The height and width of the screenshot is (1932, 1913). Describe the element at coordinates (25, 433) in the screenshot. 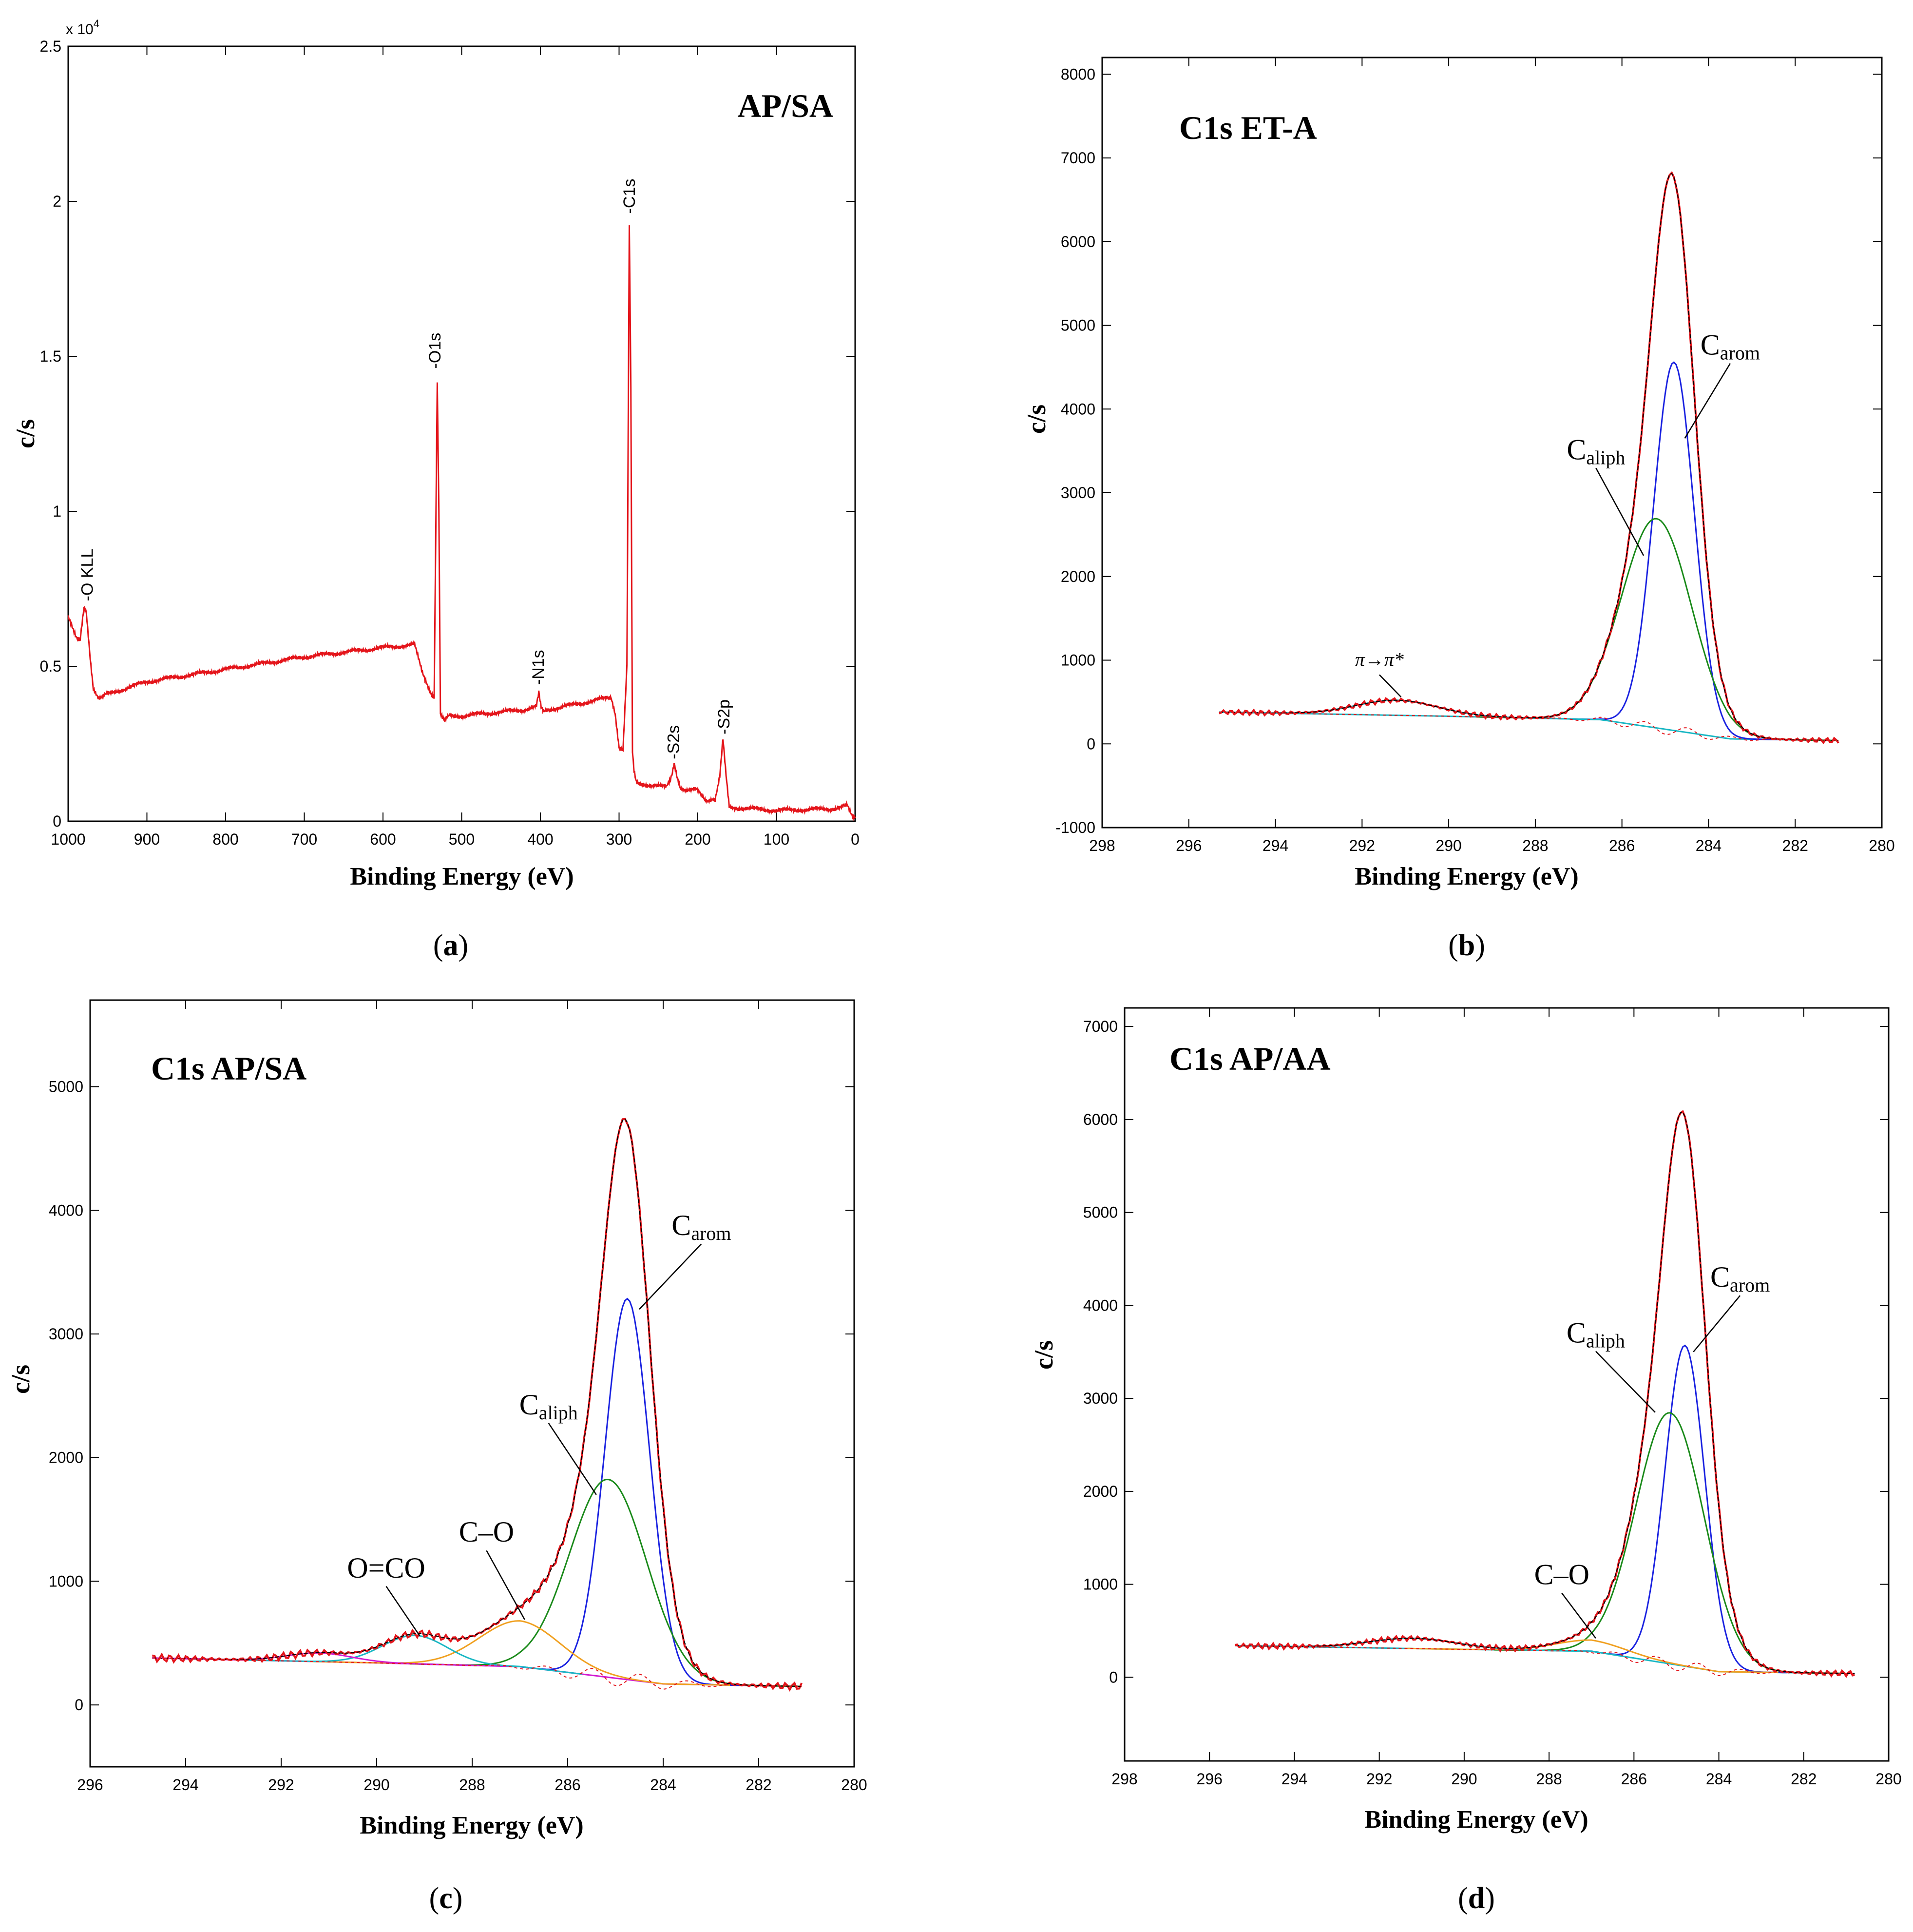

I see `y-axis-label-a: c/s` at that location.